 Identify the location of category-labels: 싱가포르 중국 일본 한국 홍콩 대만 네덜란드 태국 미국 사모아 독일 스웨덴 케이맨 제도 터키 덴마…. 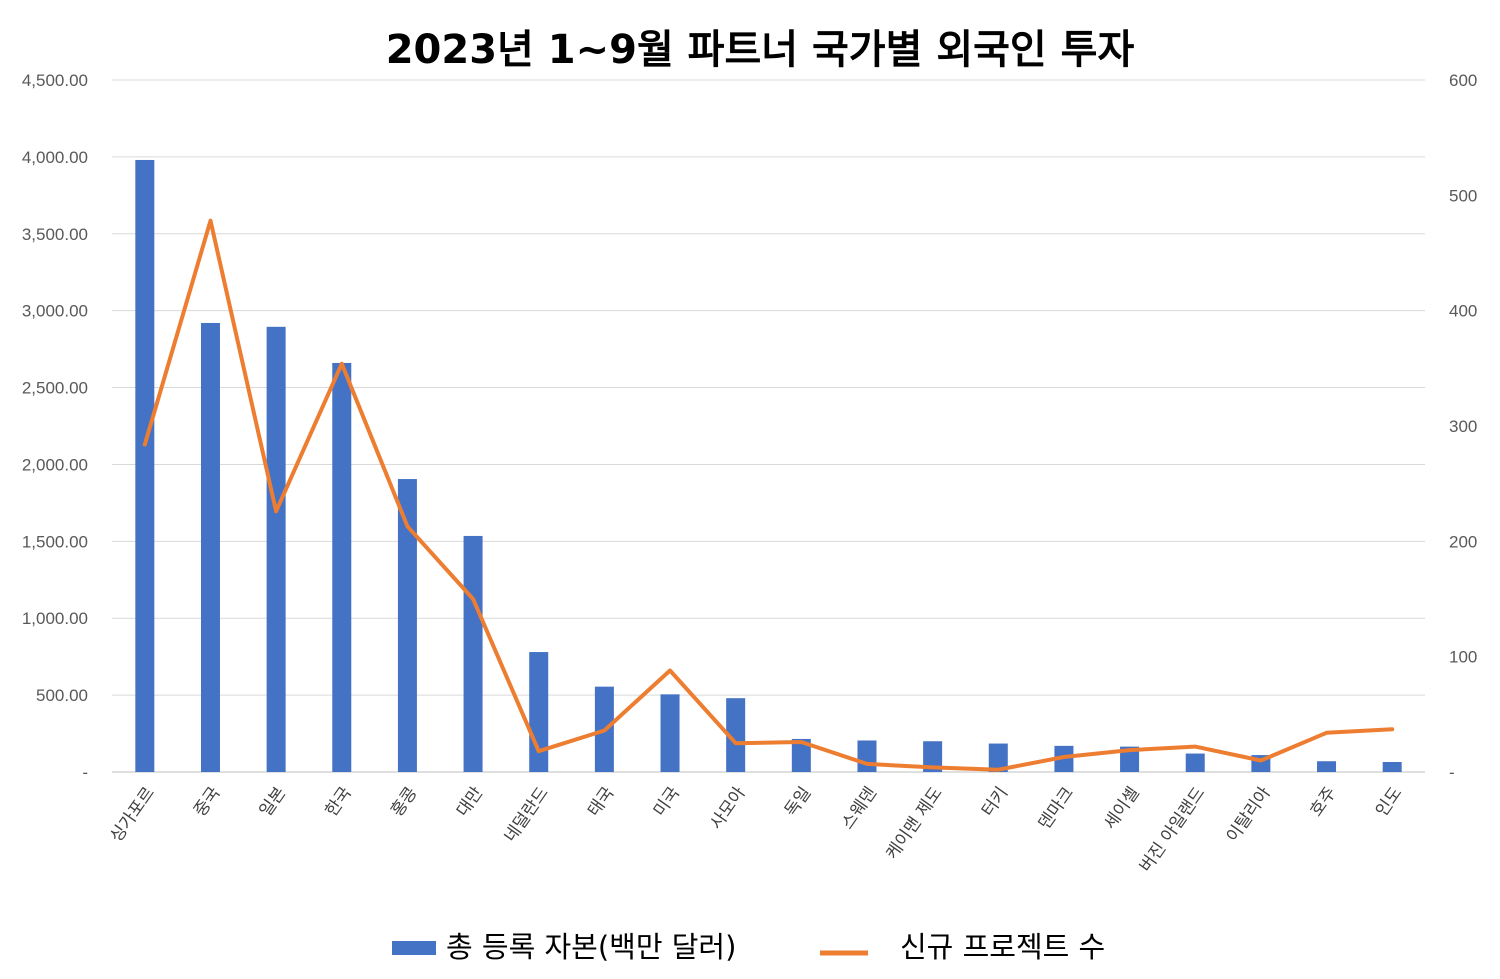
(757, 829).